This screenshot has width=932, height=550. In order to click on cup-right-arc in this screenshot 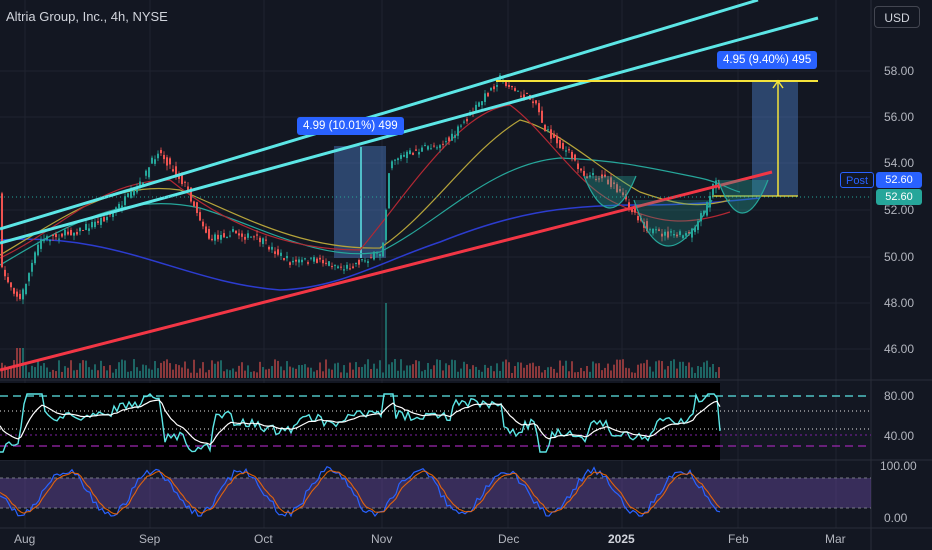, I will do `click(743, 196)`.